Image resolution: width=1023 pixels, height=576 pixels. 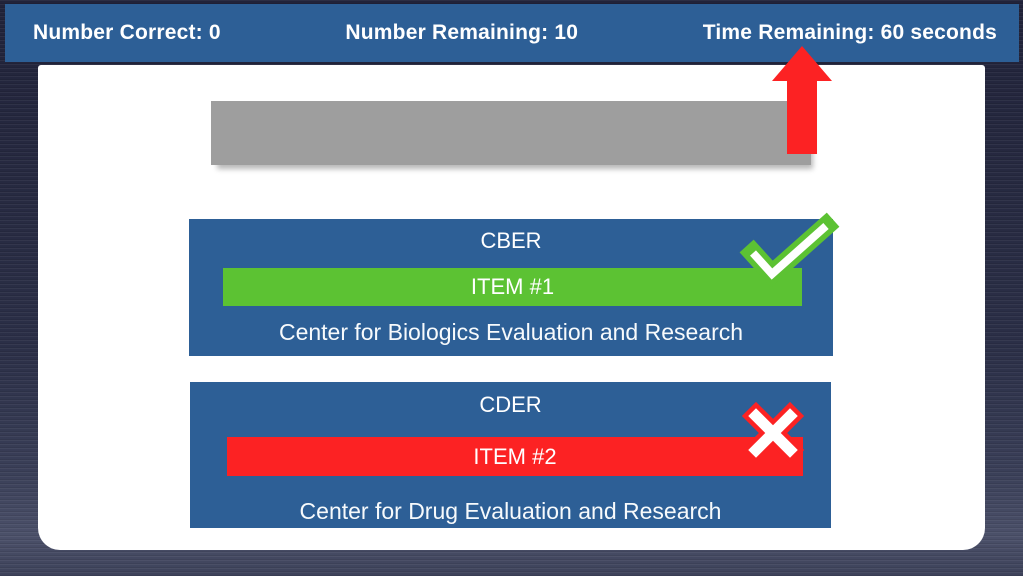 I want to click on x-icon, so click(x=773, y=433).